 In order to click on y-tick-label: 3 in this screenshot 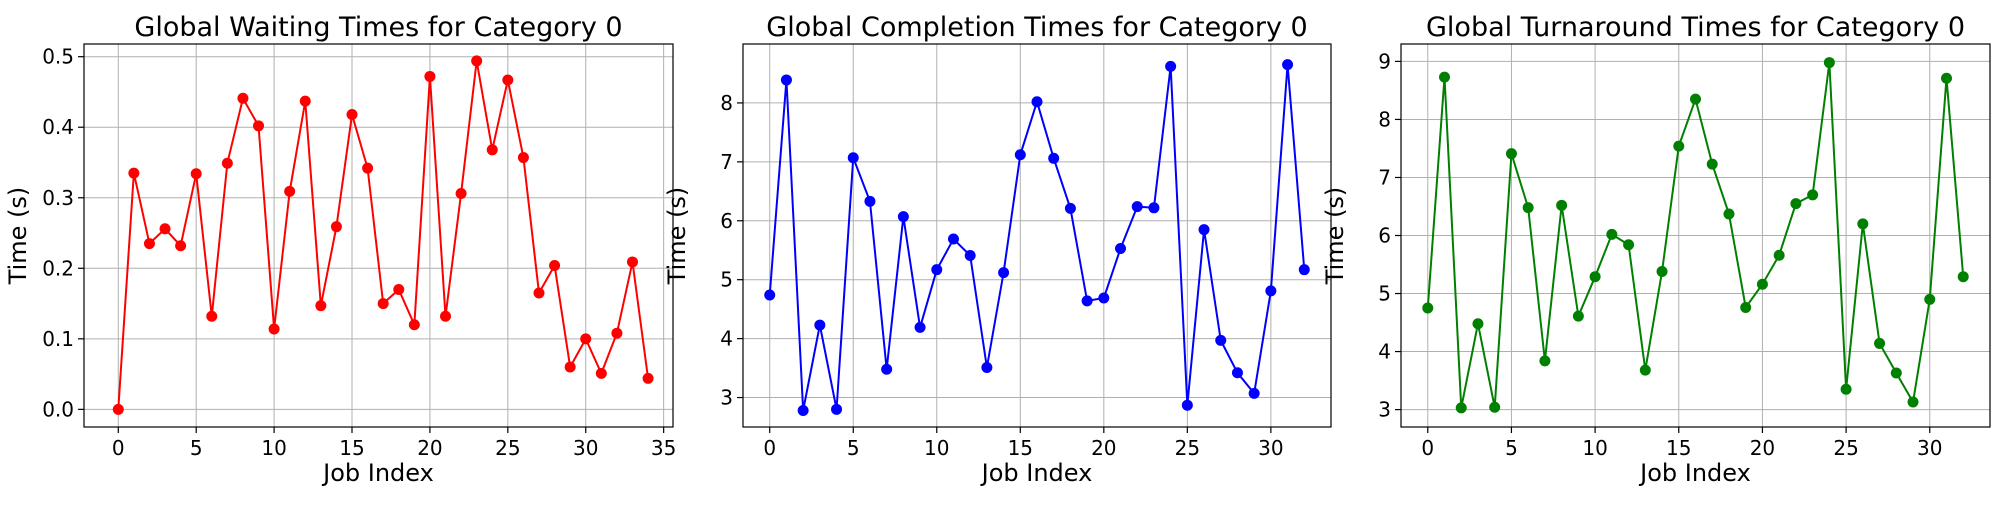, I will do `click(1384, 410)`.